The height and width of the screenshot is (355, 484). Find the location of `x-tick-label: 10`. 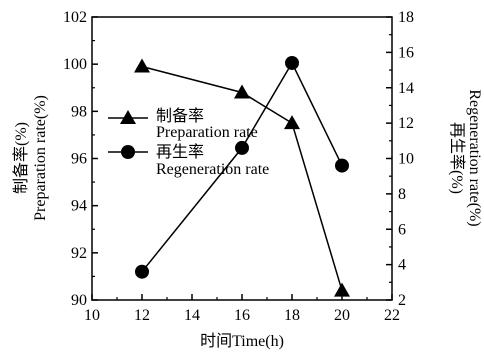

x-tick-label: 10 is located at coordinates (92, 315).